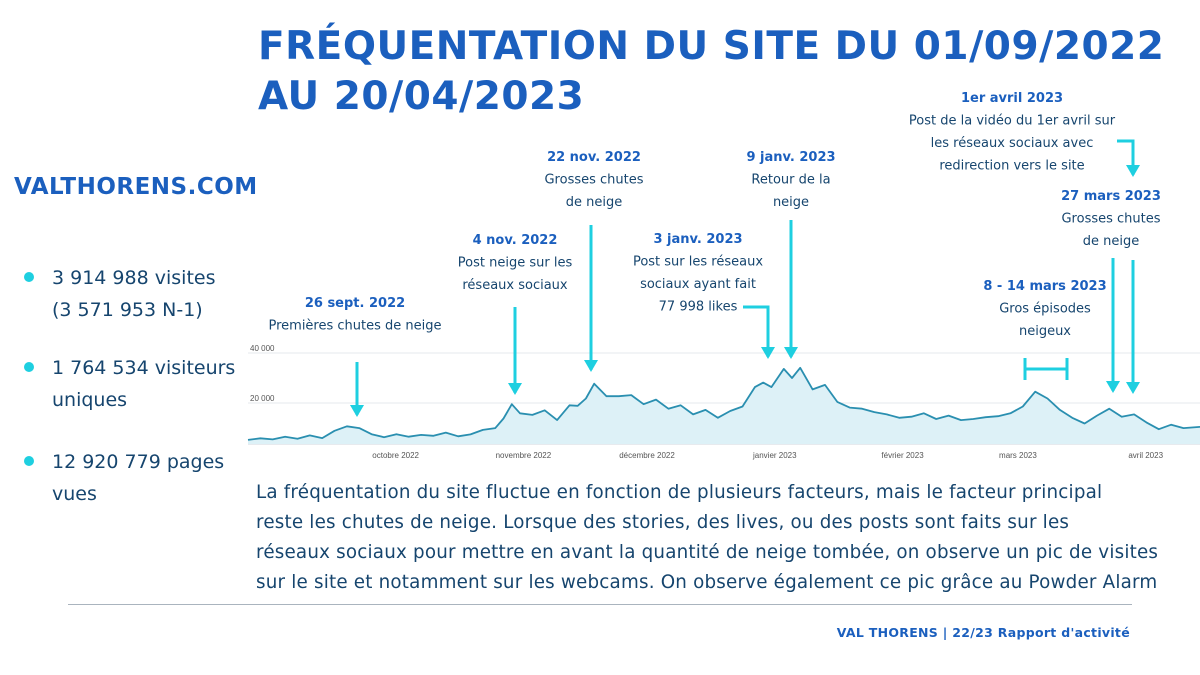 This screenshot has height=675, width=1200. I want to click on stat-visits: 3 914 988 visites (3 571 953 N-1), so click(118, 294).